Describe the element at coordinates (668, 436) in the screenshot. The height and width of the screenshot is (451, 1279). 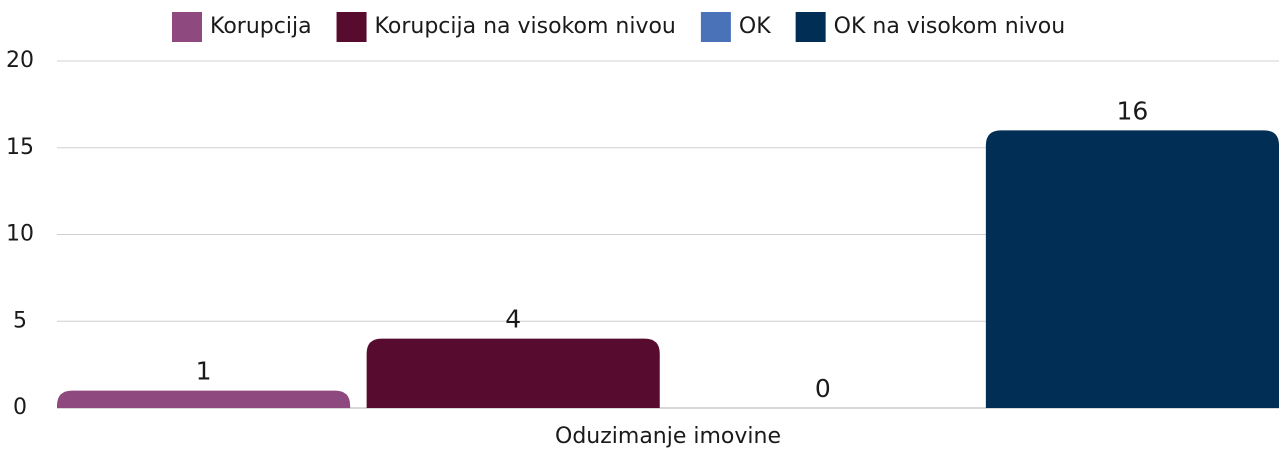
I see `x-tick-label: Oduzimanje imovine` at that location.